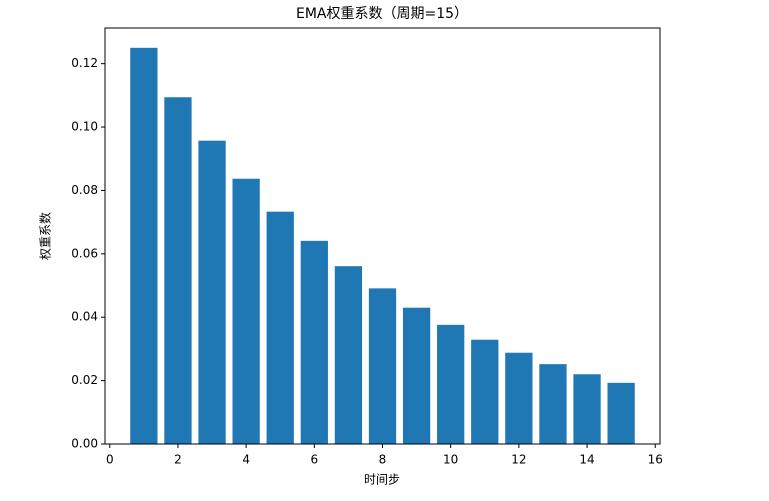  I want to click on x-tick-label: 0, so click(110, 460).